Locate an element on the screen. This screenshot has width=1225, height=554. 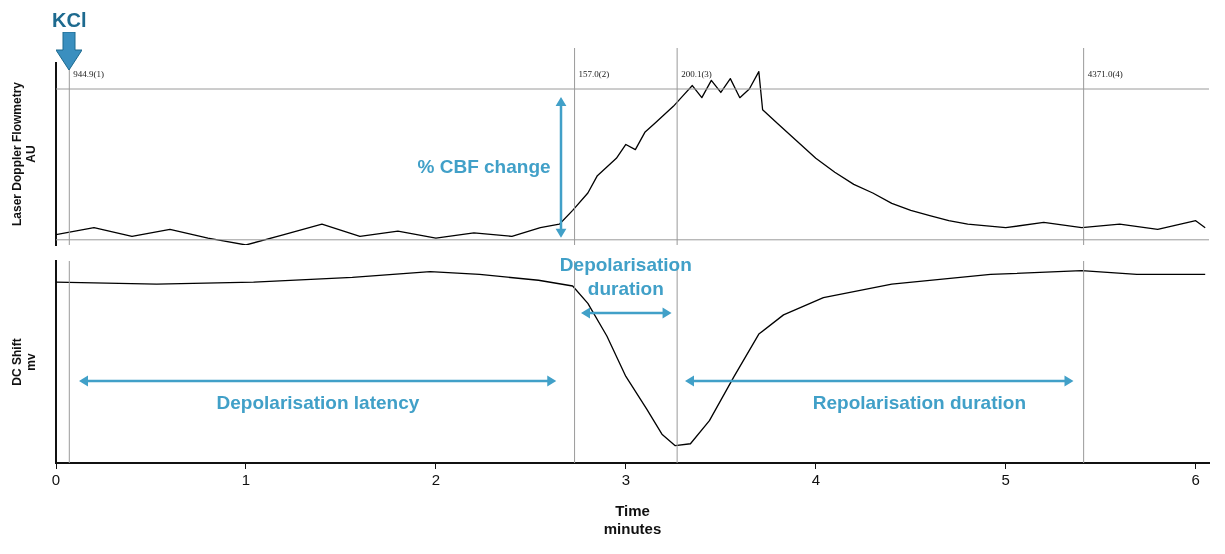
annotation: Depolarisation latency is located at coordinates (318, 403).